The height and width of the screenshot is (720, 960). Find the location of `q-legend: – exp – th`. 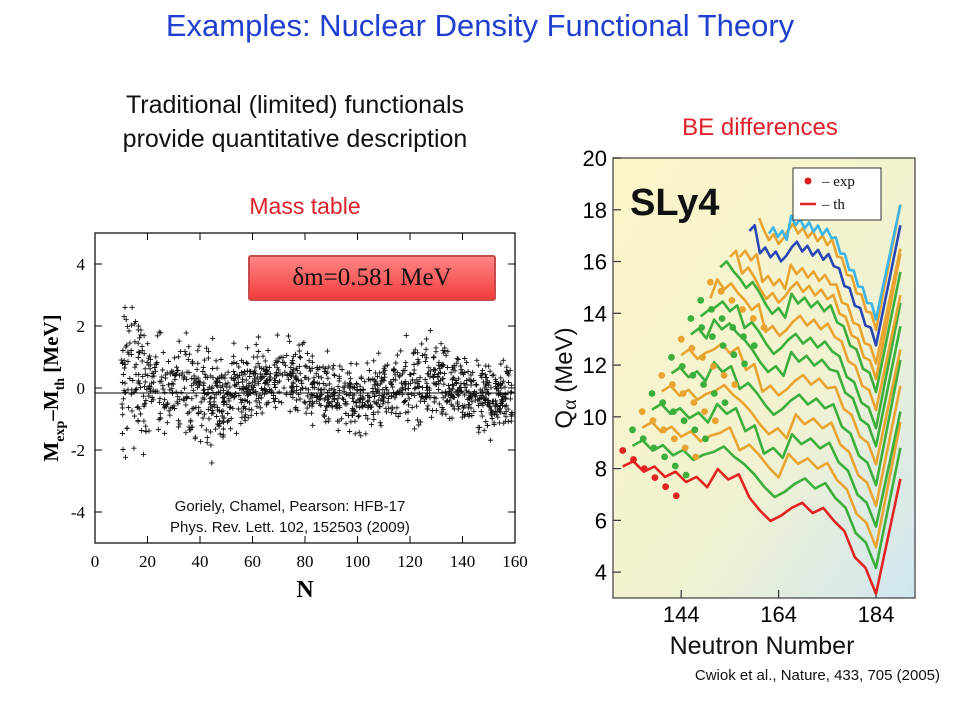

q-legend: – exp – th is located at coordinates (837, 194).